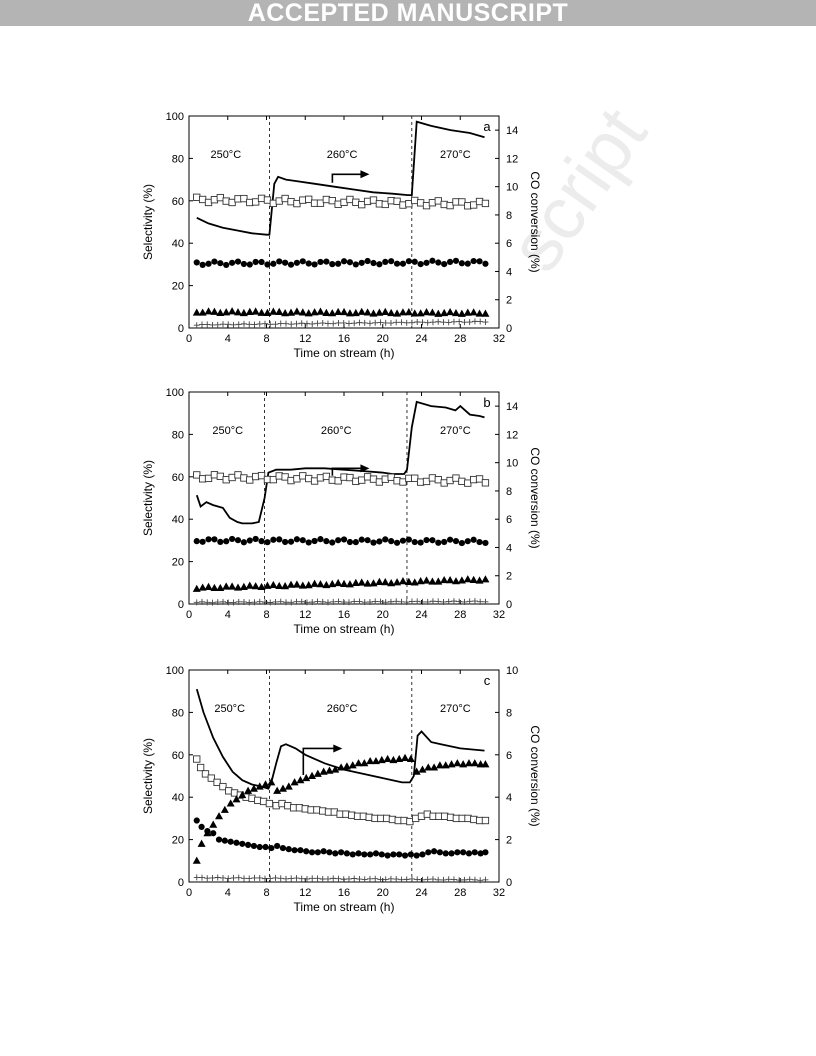 The image size is (816, 1056). Describe the element at coordinates (487, 680) in the screenshot. I see `panel-label: c` at that location.